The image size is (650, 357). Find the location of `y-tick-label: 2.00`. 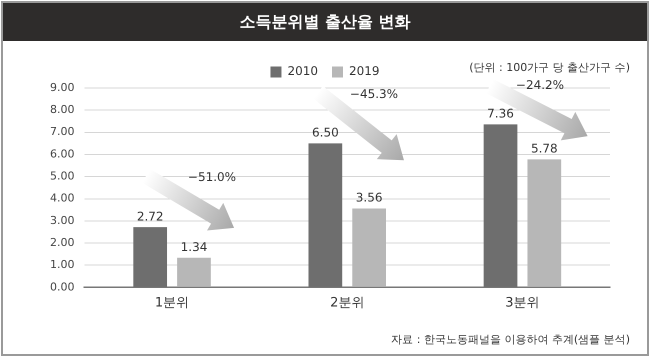

y-tick-label: 2.00 is located at coordinates (62, 242).